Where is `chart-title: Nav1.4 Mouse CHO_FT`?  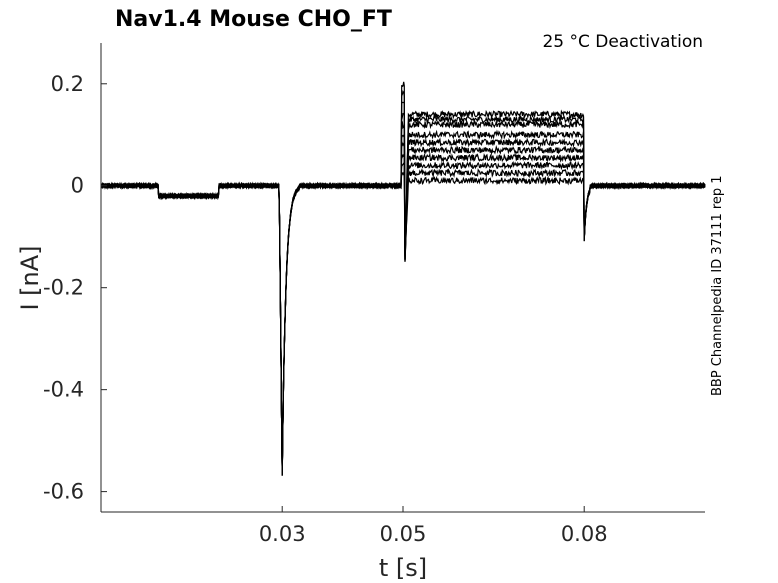 chart-title: Nav1.4 Mouse CHO_FT is located at coordinates (253, 19).